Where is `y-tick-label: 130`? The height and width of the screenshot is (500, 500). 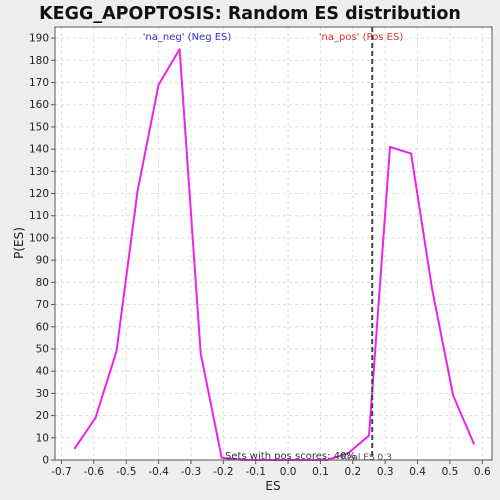 y-tick-label: 130 is located at coordinates (39, 172).